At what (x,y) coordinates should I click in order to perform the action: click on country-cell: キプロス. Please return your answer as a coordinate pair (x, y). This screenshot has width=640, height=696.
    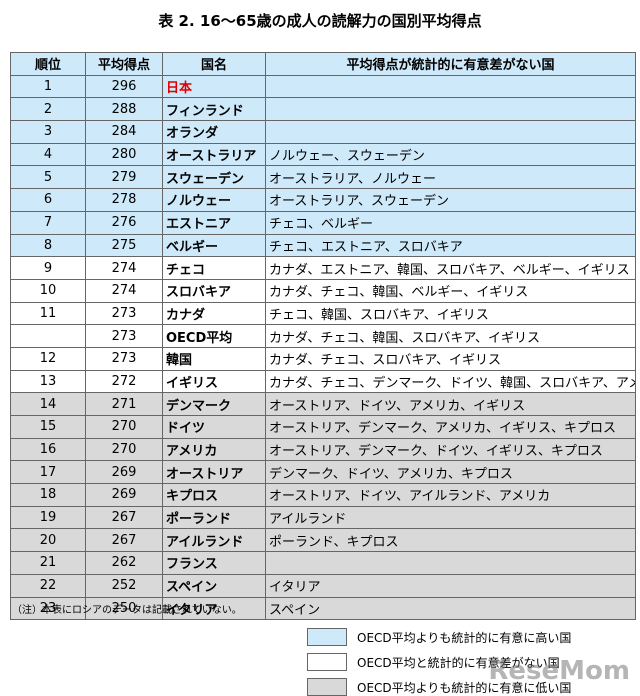
    Looking at the image, I should click on (214, 495).